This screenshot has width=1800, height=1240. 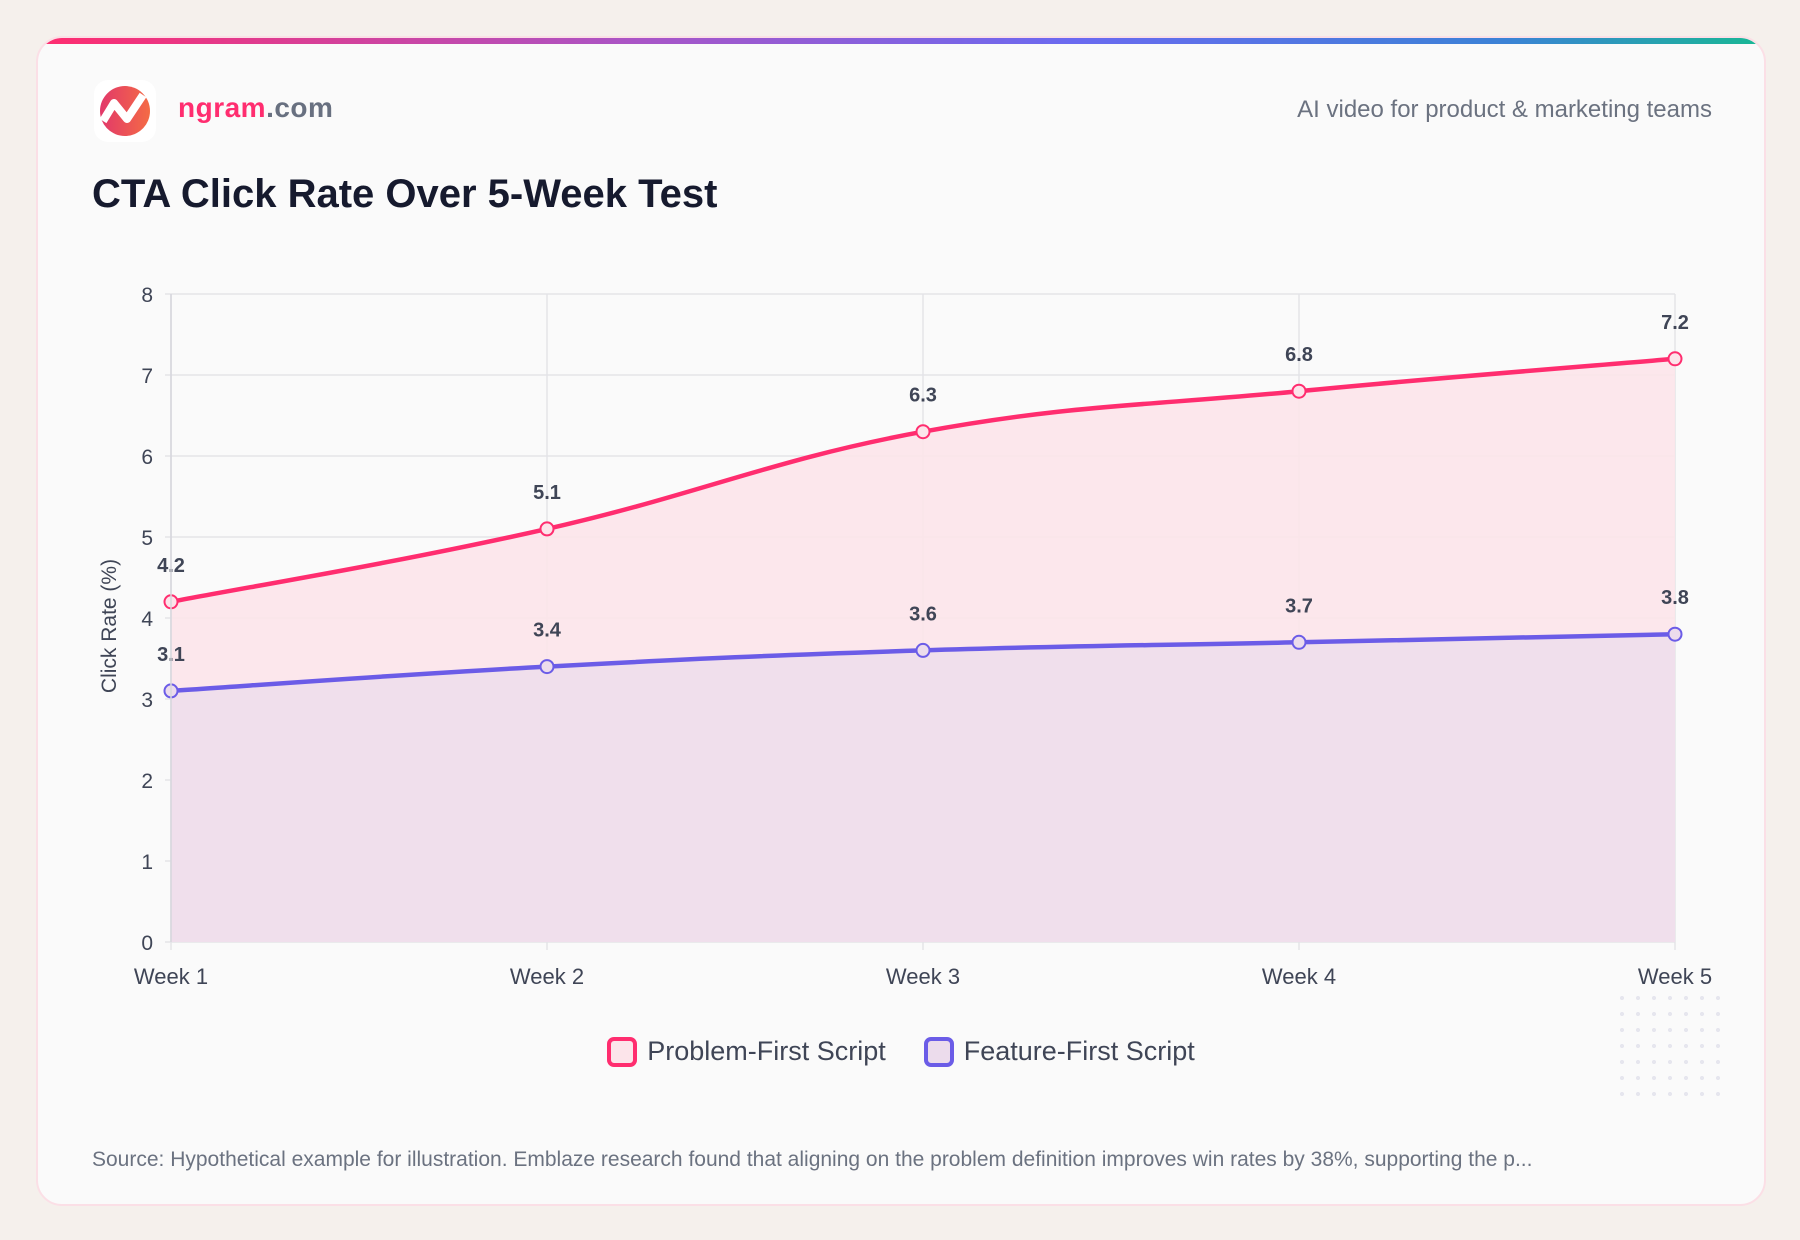 What do you see at coordinates (547, 493) in the screenshot?
I see `data-label: 5.1` at bounding box center [547, 493].